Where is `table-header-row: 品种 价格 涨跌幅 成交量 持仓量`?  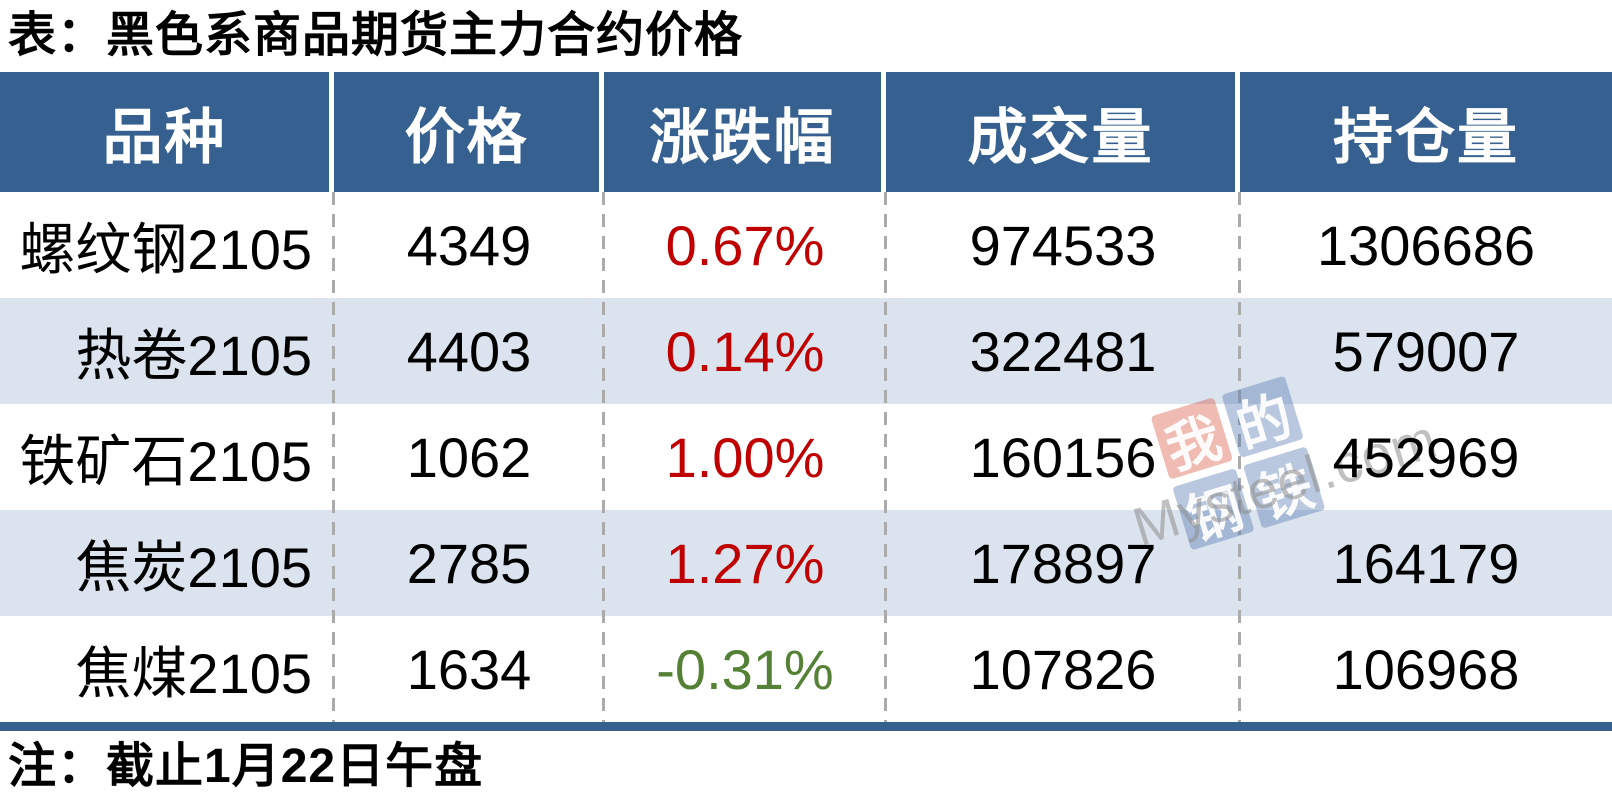 table-header-row: 品种 价格 涨跌幅 成交量 持仓量 is located at coordinates (806, 132).